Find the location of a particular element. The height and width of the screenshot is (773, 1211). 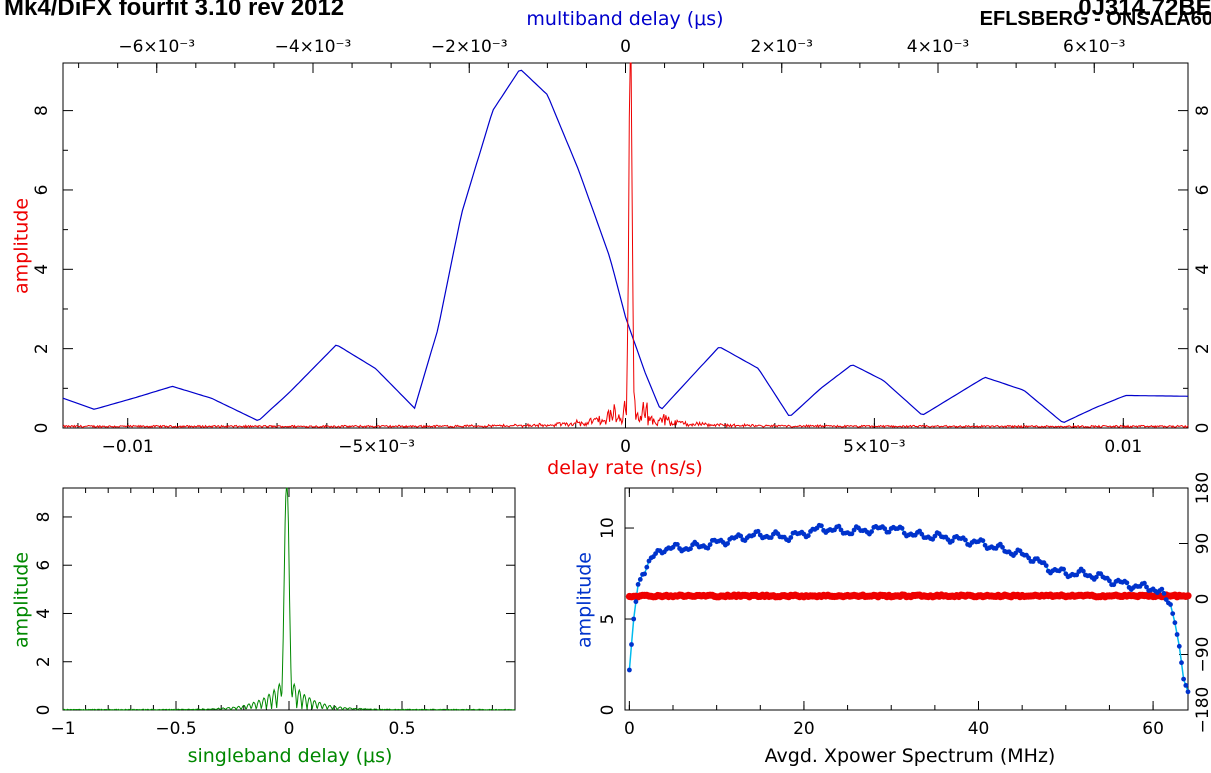

x-tick-label: 0.5 is located at coordinates (401, 729).